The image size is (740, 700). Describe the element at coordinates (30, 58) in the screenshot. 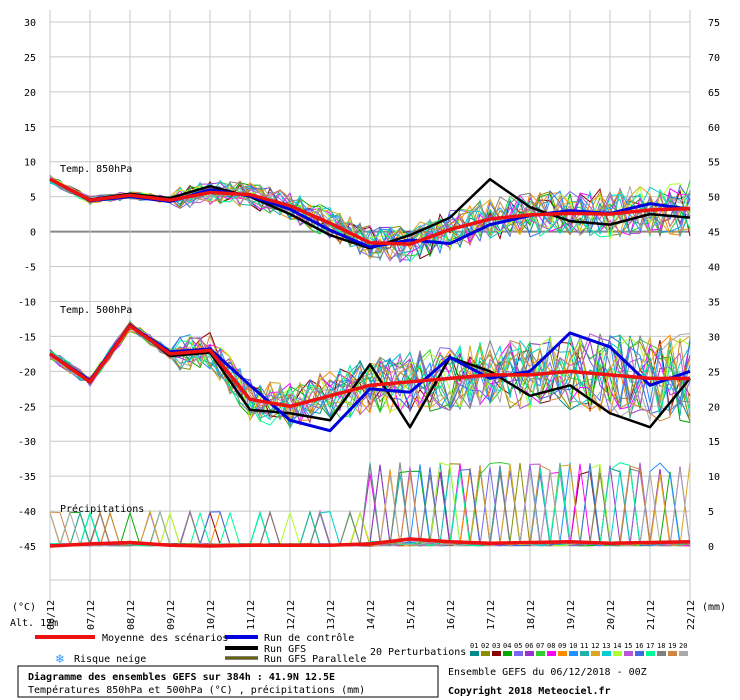

I see `left-tick-label: 25` at that location.